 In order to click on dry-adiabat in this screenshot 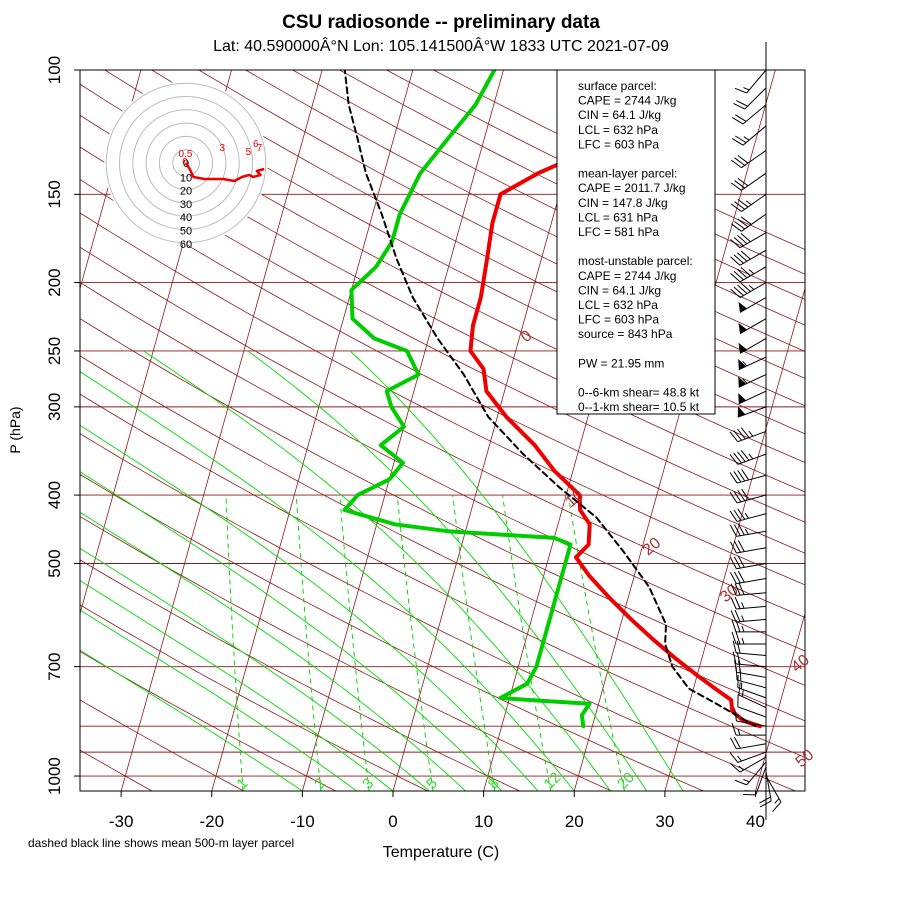, I will do `click(254, 697)`.